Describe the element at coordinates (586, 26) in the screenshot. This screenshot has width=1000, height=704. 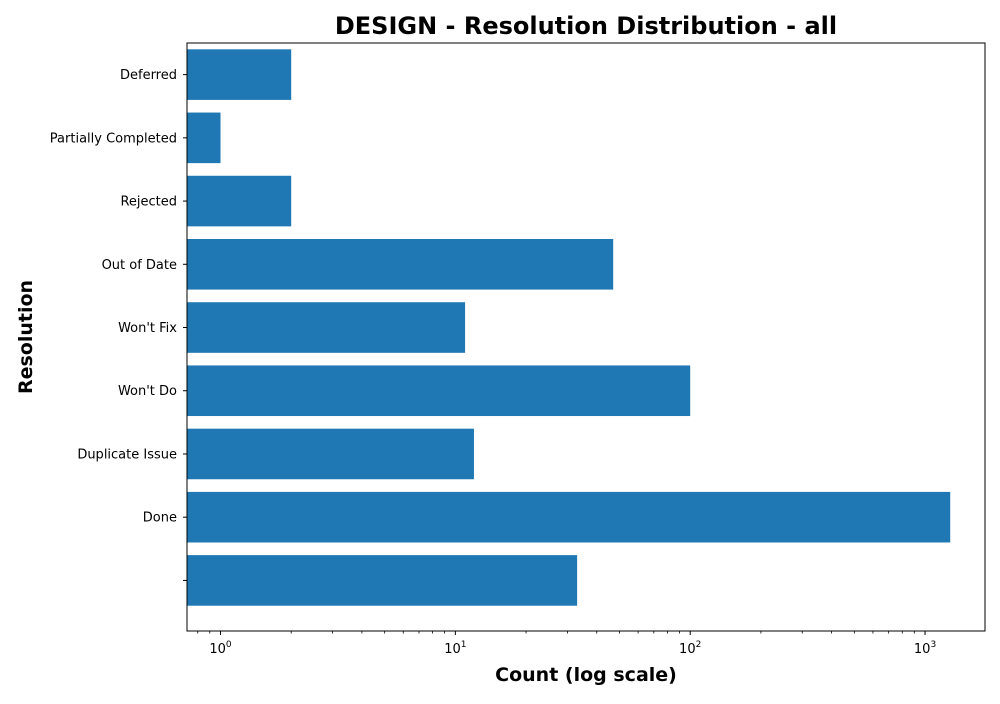
I see `chart-title: DESIGN - Resolution Distribution - all` at that location.